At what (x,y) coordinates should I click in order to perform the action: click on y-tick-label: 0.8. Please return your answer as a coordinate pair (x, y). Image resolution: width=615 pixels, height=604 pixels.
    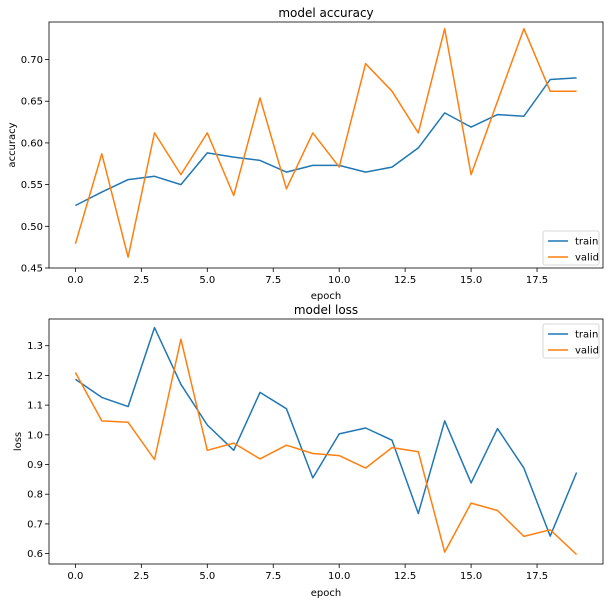
    Looking at the image, I should click on (35, 495).